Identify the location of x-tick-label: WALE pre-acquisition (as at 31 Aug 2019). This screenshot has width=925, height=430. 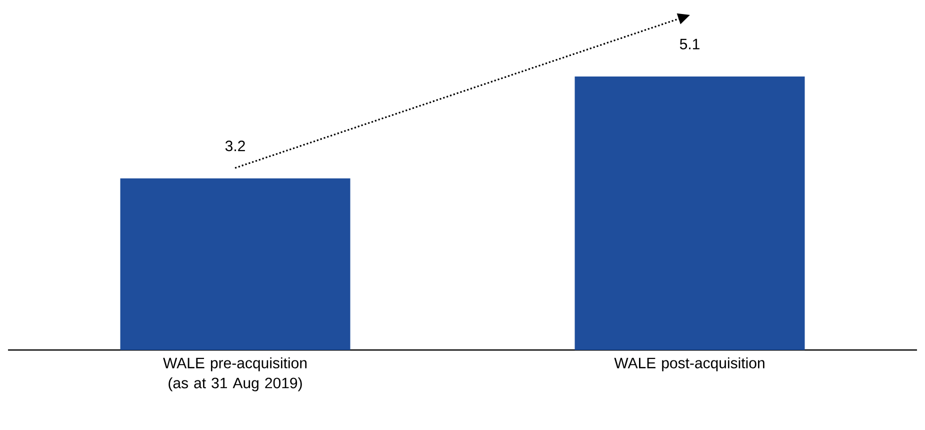
(235, 374).